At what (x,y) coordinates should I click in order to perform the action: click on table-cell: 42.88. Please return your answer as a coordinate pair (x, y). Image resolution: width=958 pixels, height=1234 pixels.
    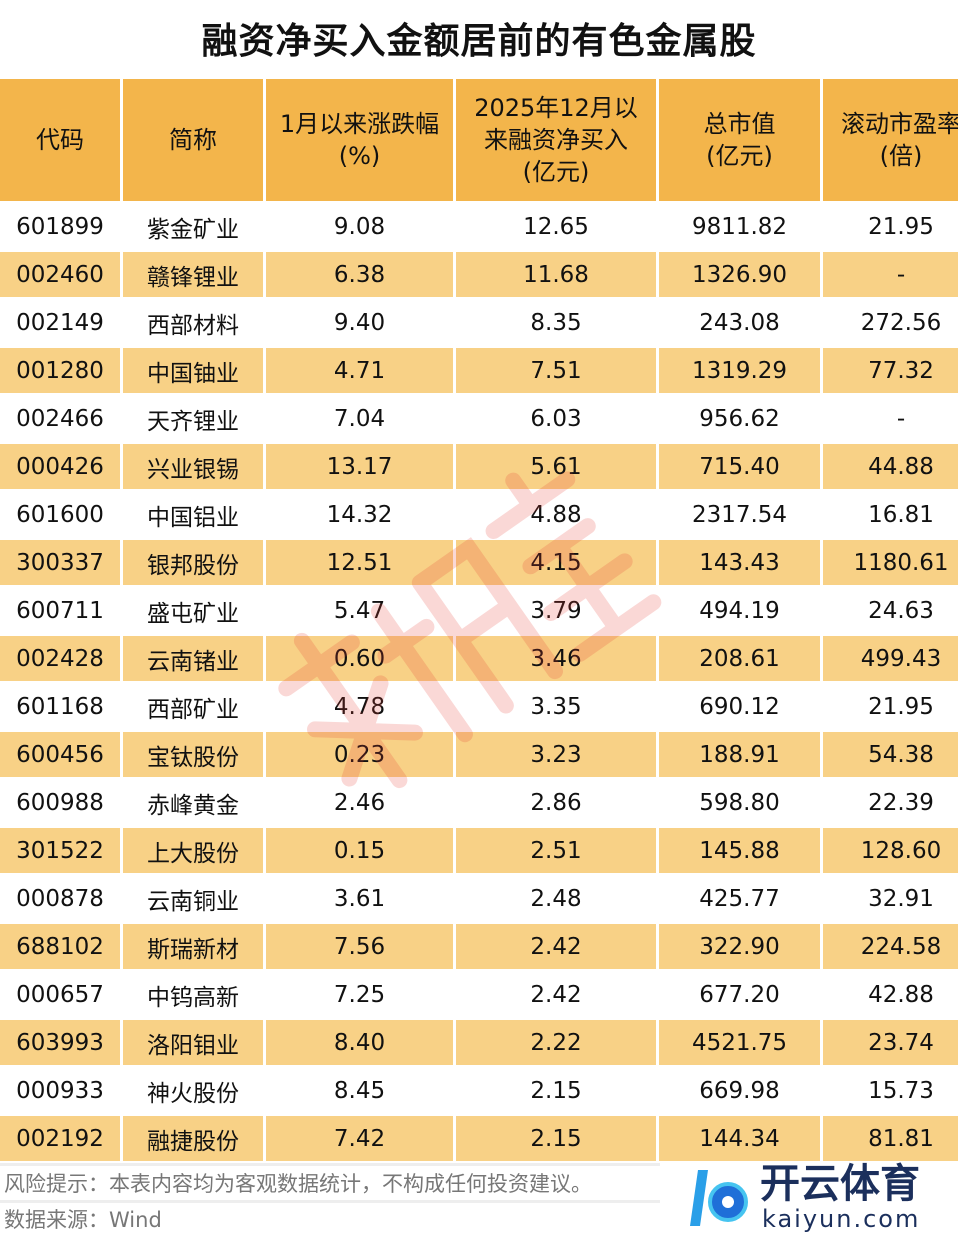
    Looking at the image, I should click on (890, 994).